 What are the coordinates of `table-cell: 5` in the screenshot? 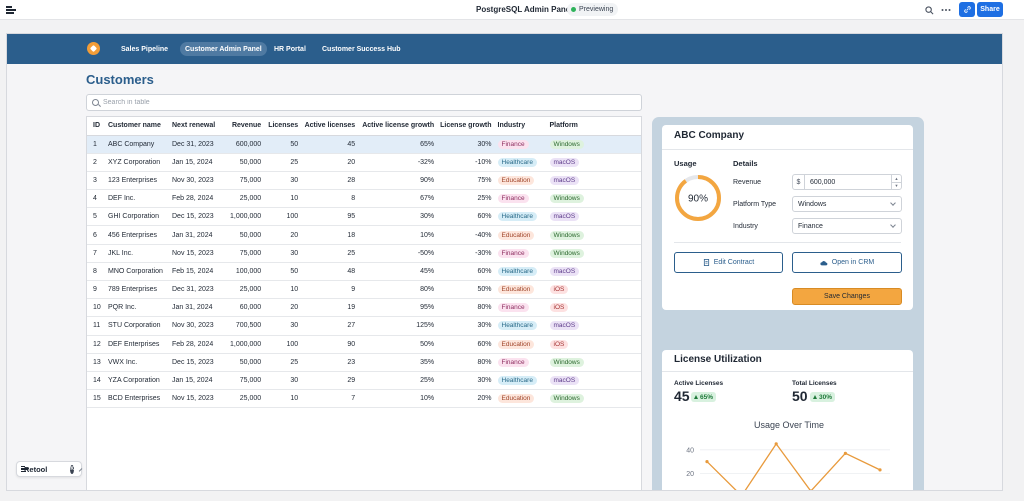 It's located at (96, 217).